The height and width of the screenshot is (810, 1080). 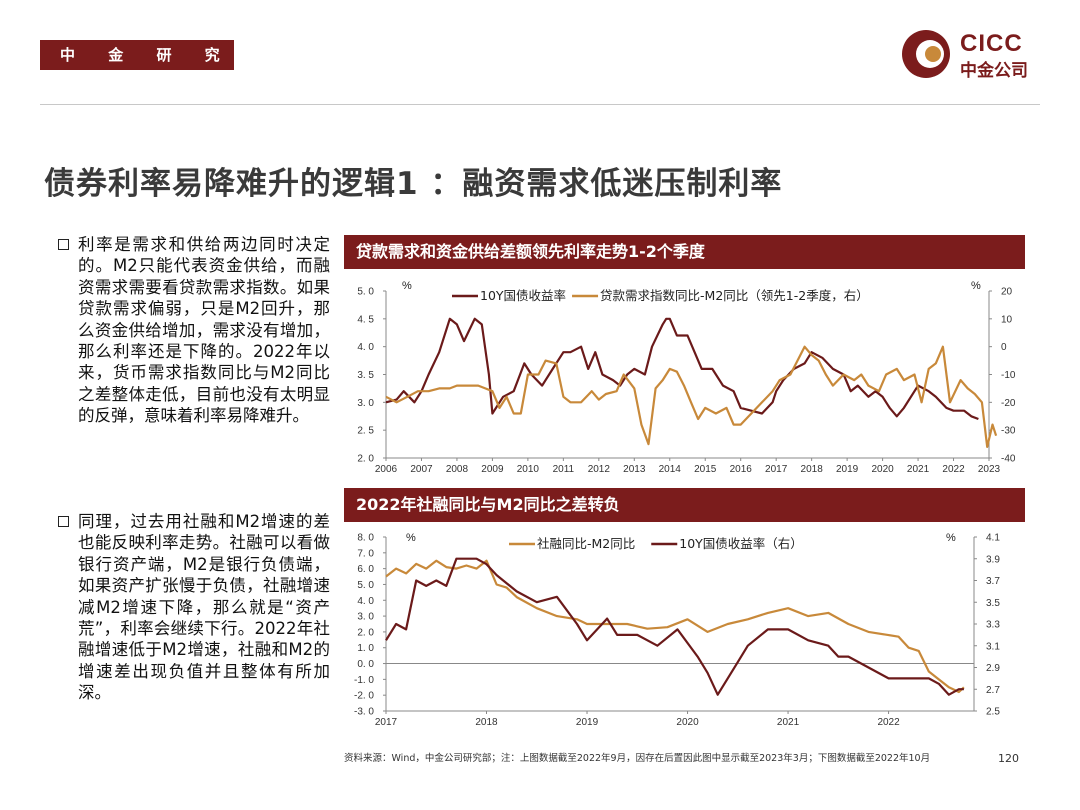 I want to click on right-tick-label: 2.5, so click(x=993, y=712).